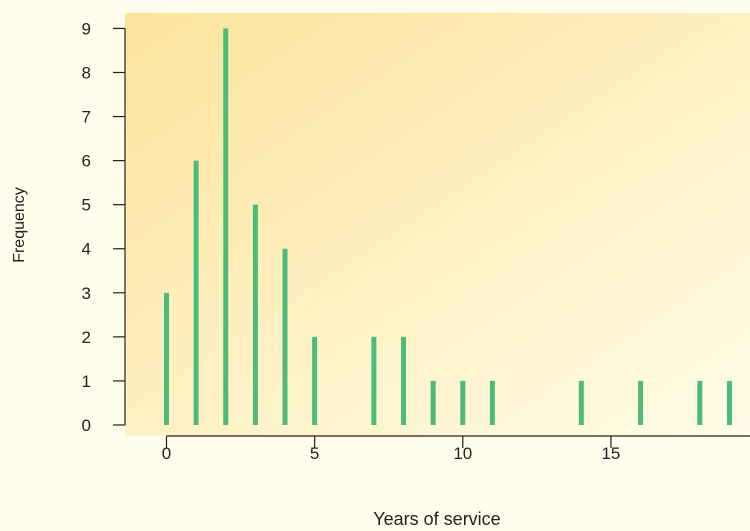  What do you see at coordinates (86, 72) in the screenshot?
I see `y-tick-label-8: 8` at bounding box center [86, 72].